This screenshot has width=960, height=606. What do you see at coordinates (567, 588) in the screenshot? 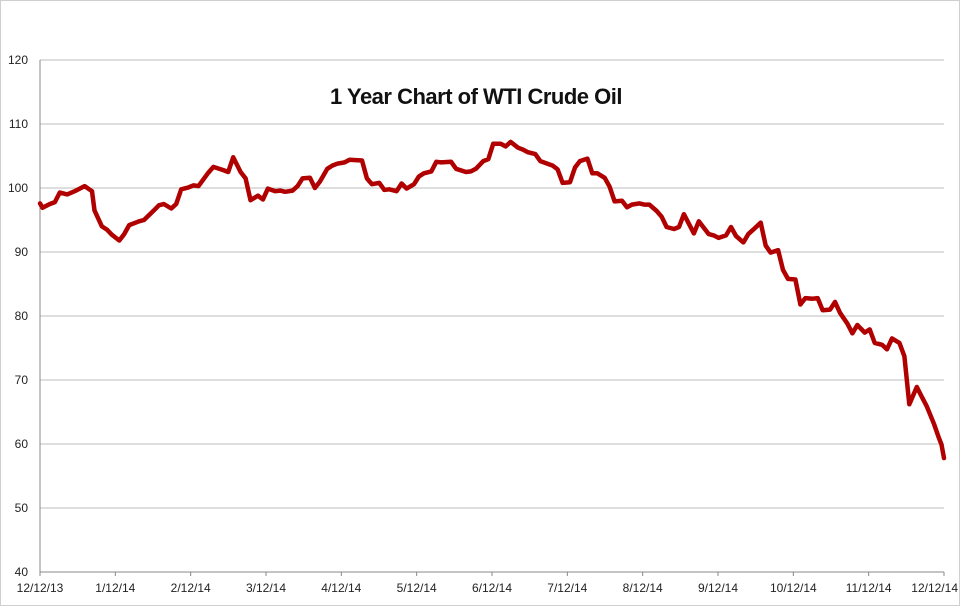
I see `x-tick-label: 7/12/14` at bounding box center [567, 588].